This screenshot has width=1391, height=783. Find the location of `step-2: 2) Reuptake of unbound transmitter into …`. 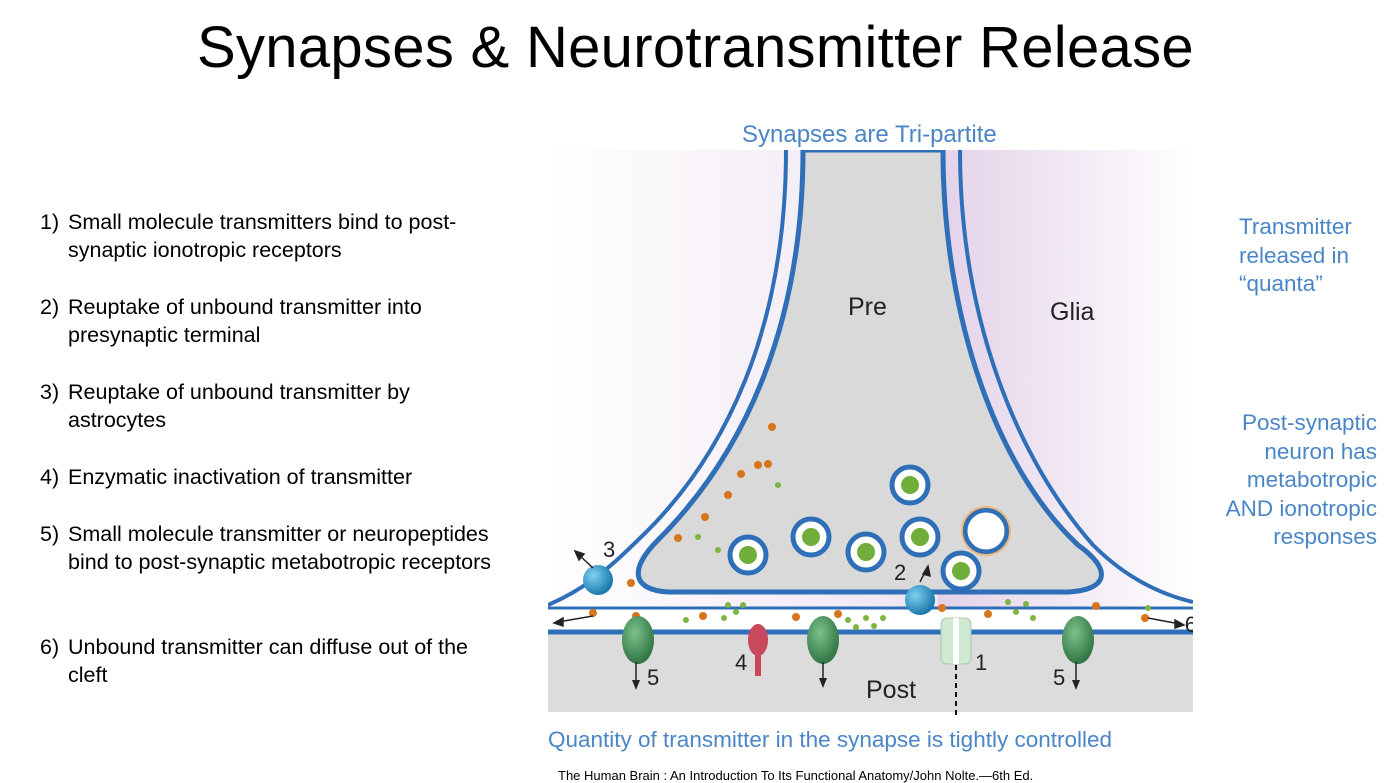

step-2: 2) Reuptake of unbound transmitter into … is located at coordinates (275, 321).